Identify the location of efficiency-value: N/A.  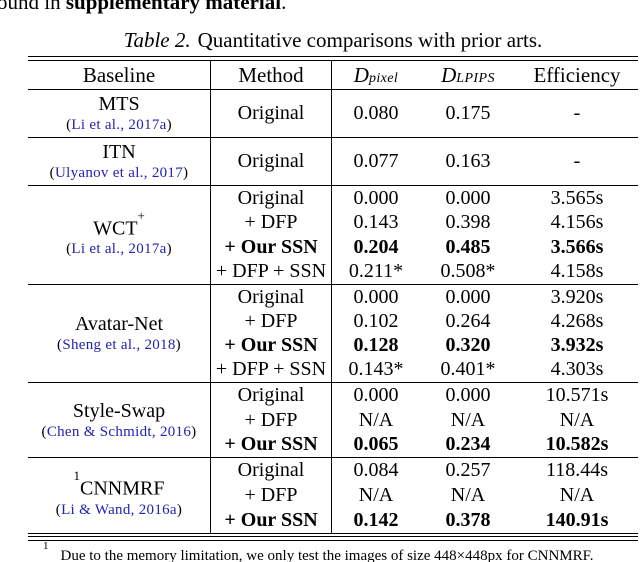
(577, 495).